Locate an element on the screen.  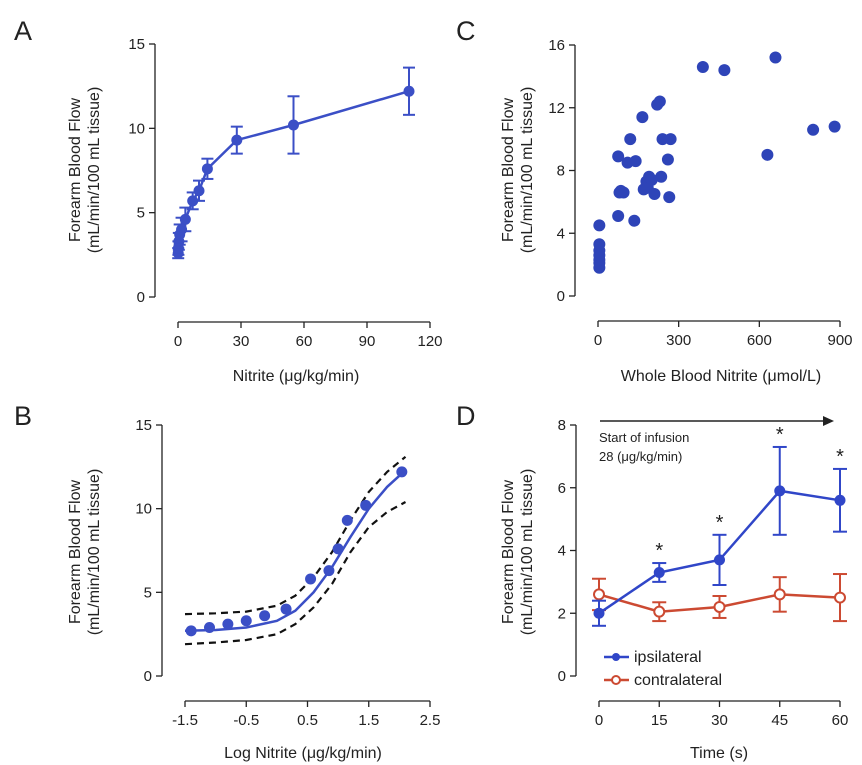
panel-c-x-tick-label: 900 is located at coordinates (839, 340).